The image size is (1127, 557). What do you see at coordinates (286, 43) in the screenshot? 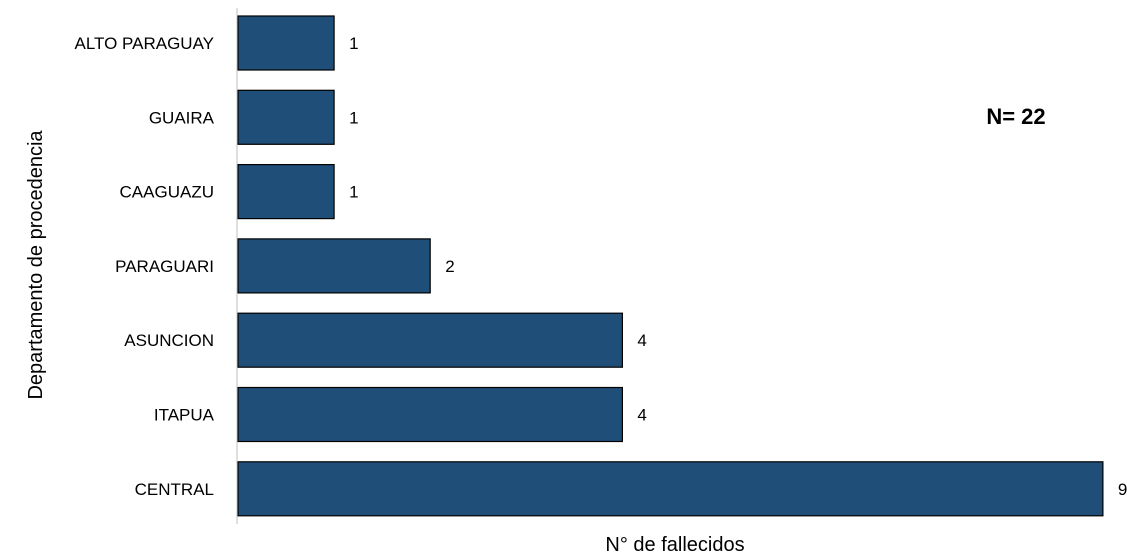
I see `bar-alto-paraguay` at bounding box center [286, 43].